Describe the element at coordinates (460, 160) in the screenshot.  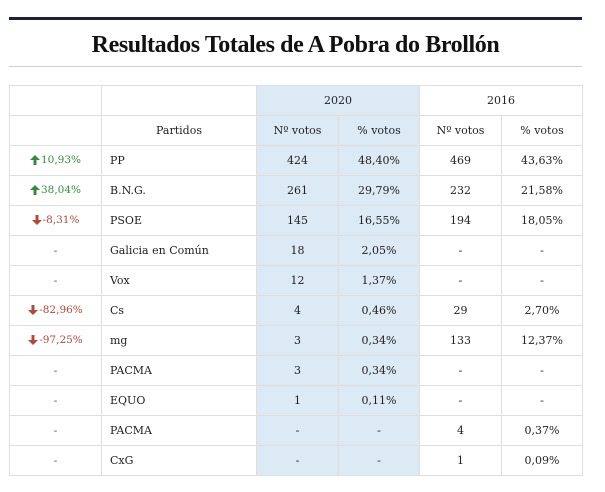
I see `votes-2016-cell: 469` at that location.